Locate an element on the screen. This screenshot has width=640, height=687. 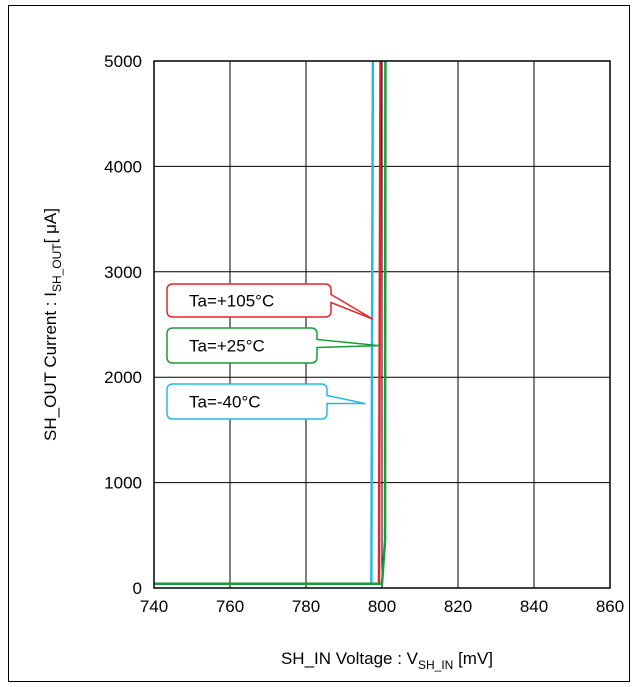
y-tick-label: 2000 is located at coordinates (123, 377).